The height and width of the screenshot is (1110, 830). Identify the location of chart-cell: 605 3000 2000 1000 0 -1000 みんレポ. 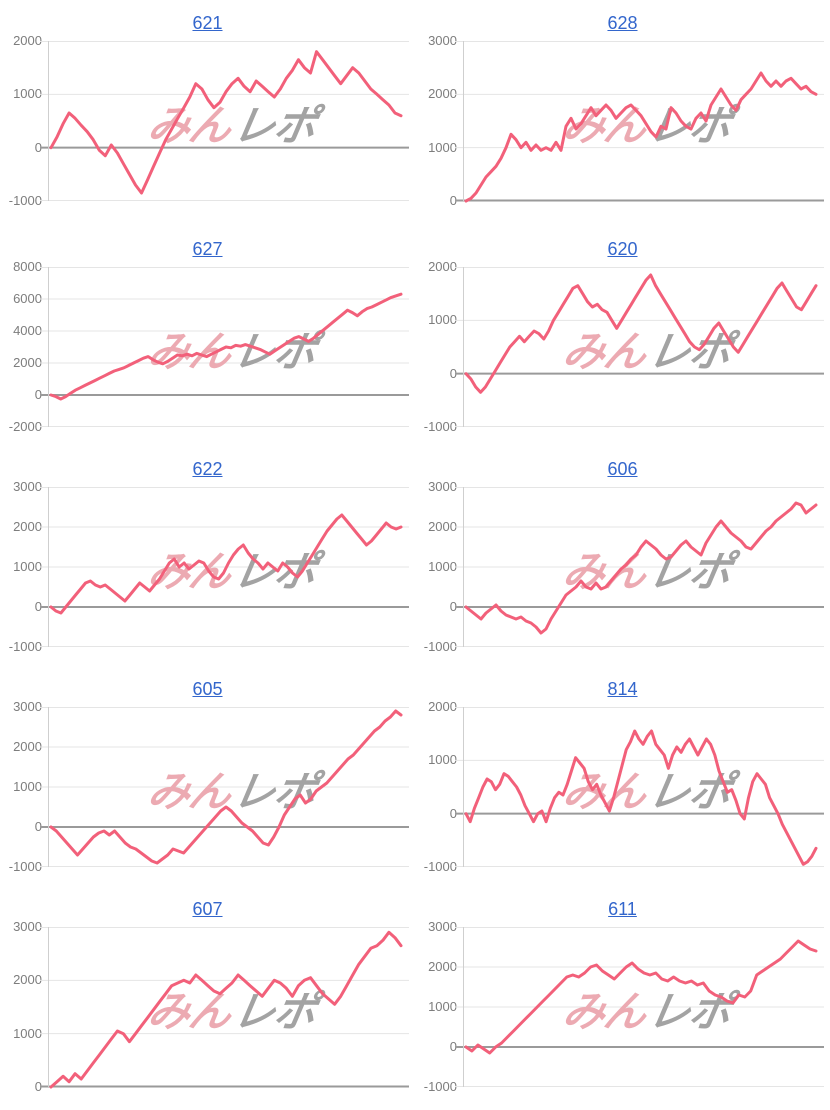
(207, 780).